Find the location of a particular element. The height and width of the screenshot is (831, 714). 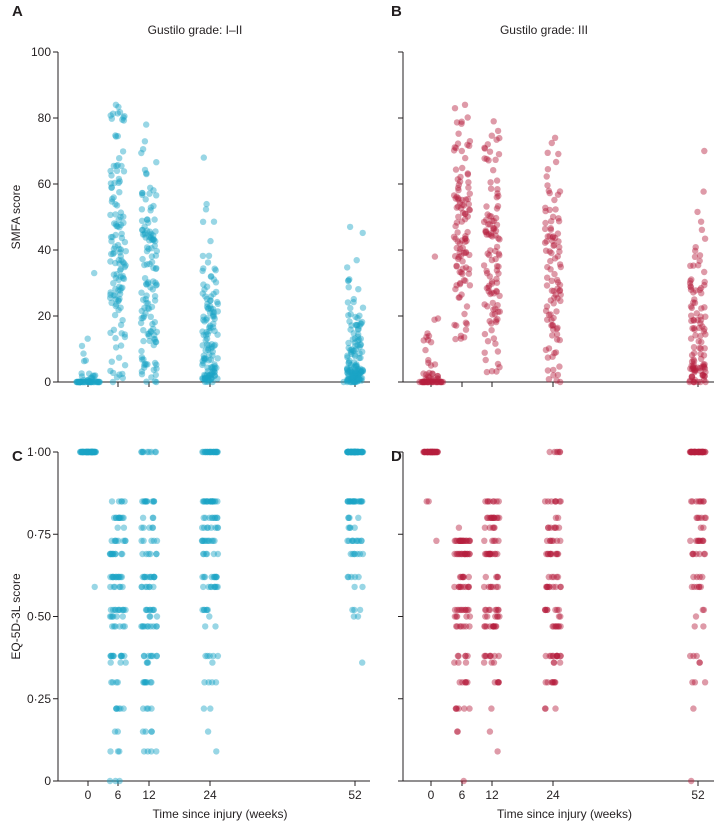

y-tick-label: 0·25 is located at coordinates (39, 699).